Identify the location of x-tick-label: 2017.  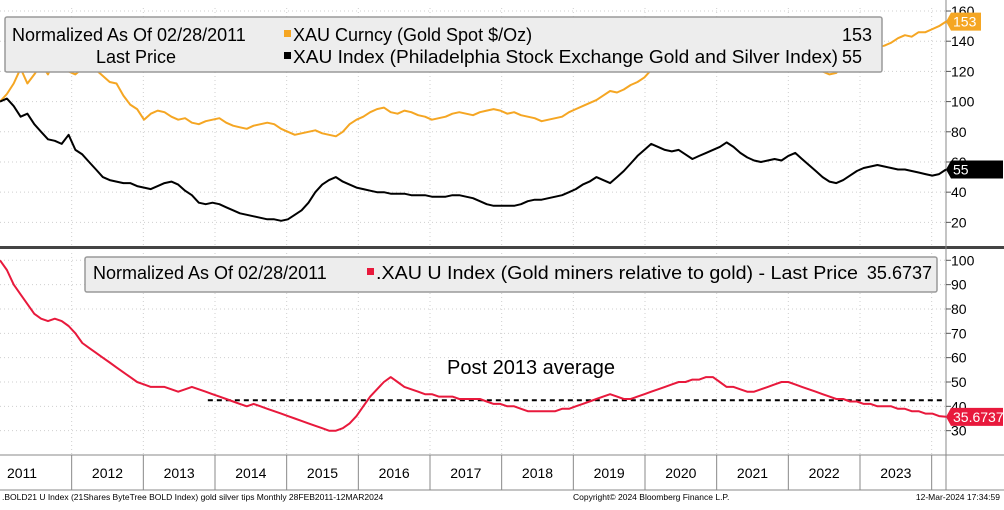
(465, 473).